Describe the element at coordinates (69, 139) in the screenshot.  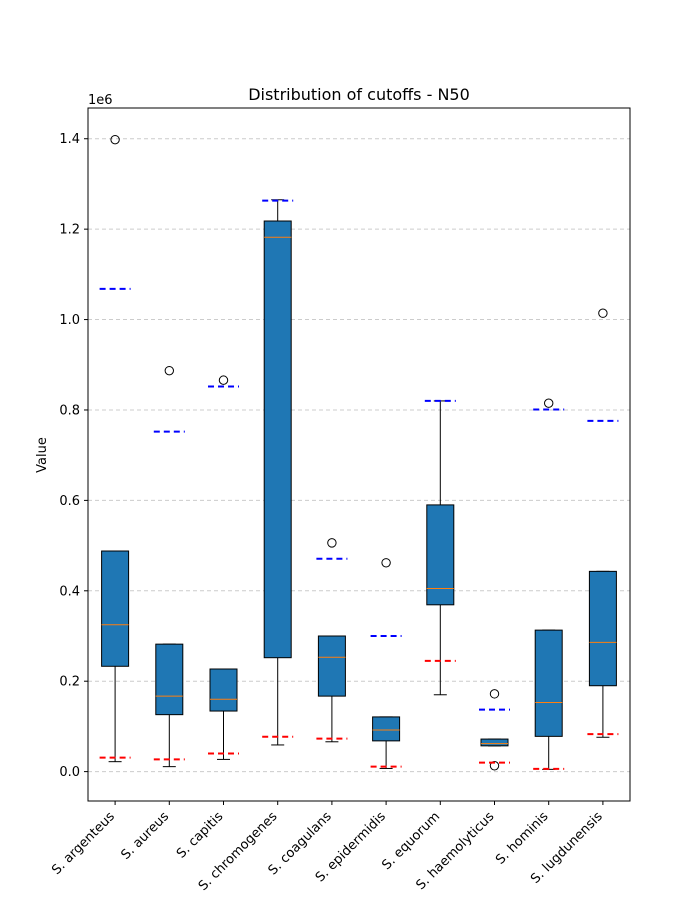
I see `y-tick-label: 1.4` at that location.